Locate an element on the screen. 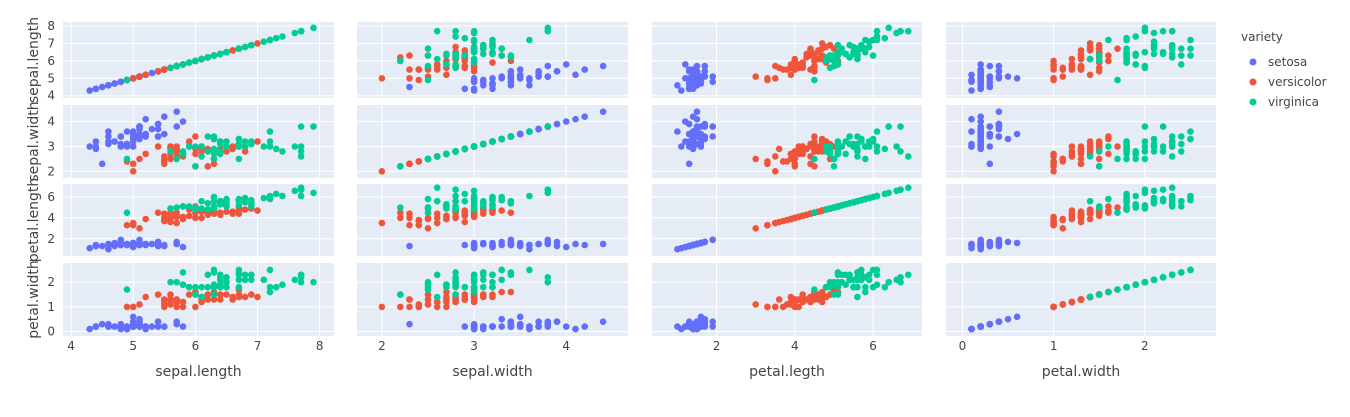  legend-marker-virginica is located at coordinates (1253, 102).